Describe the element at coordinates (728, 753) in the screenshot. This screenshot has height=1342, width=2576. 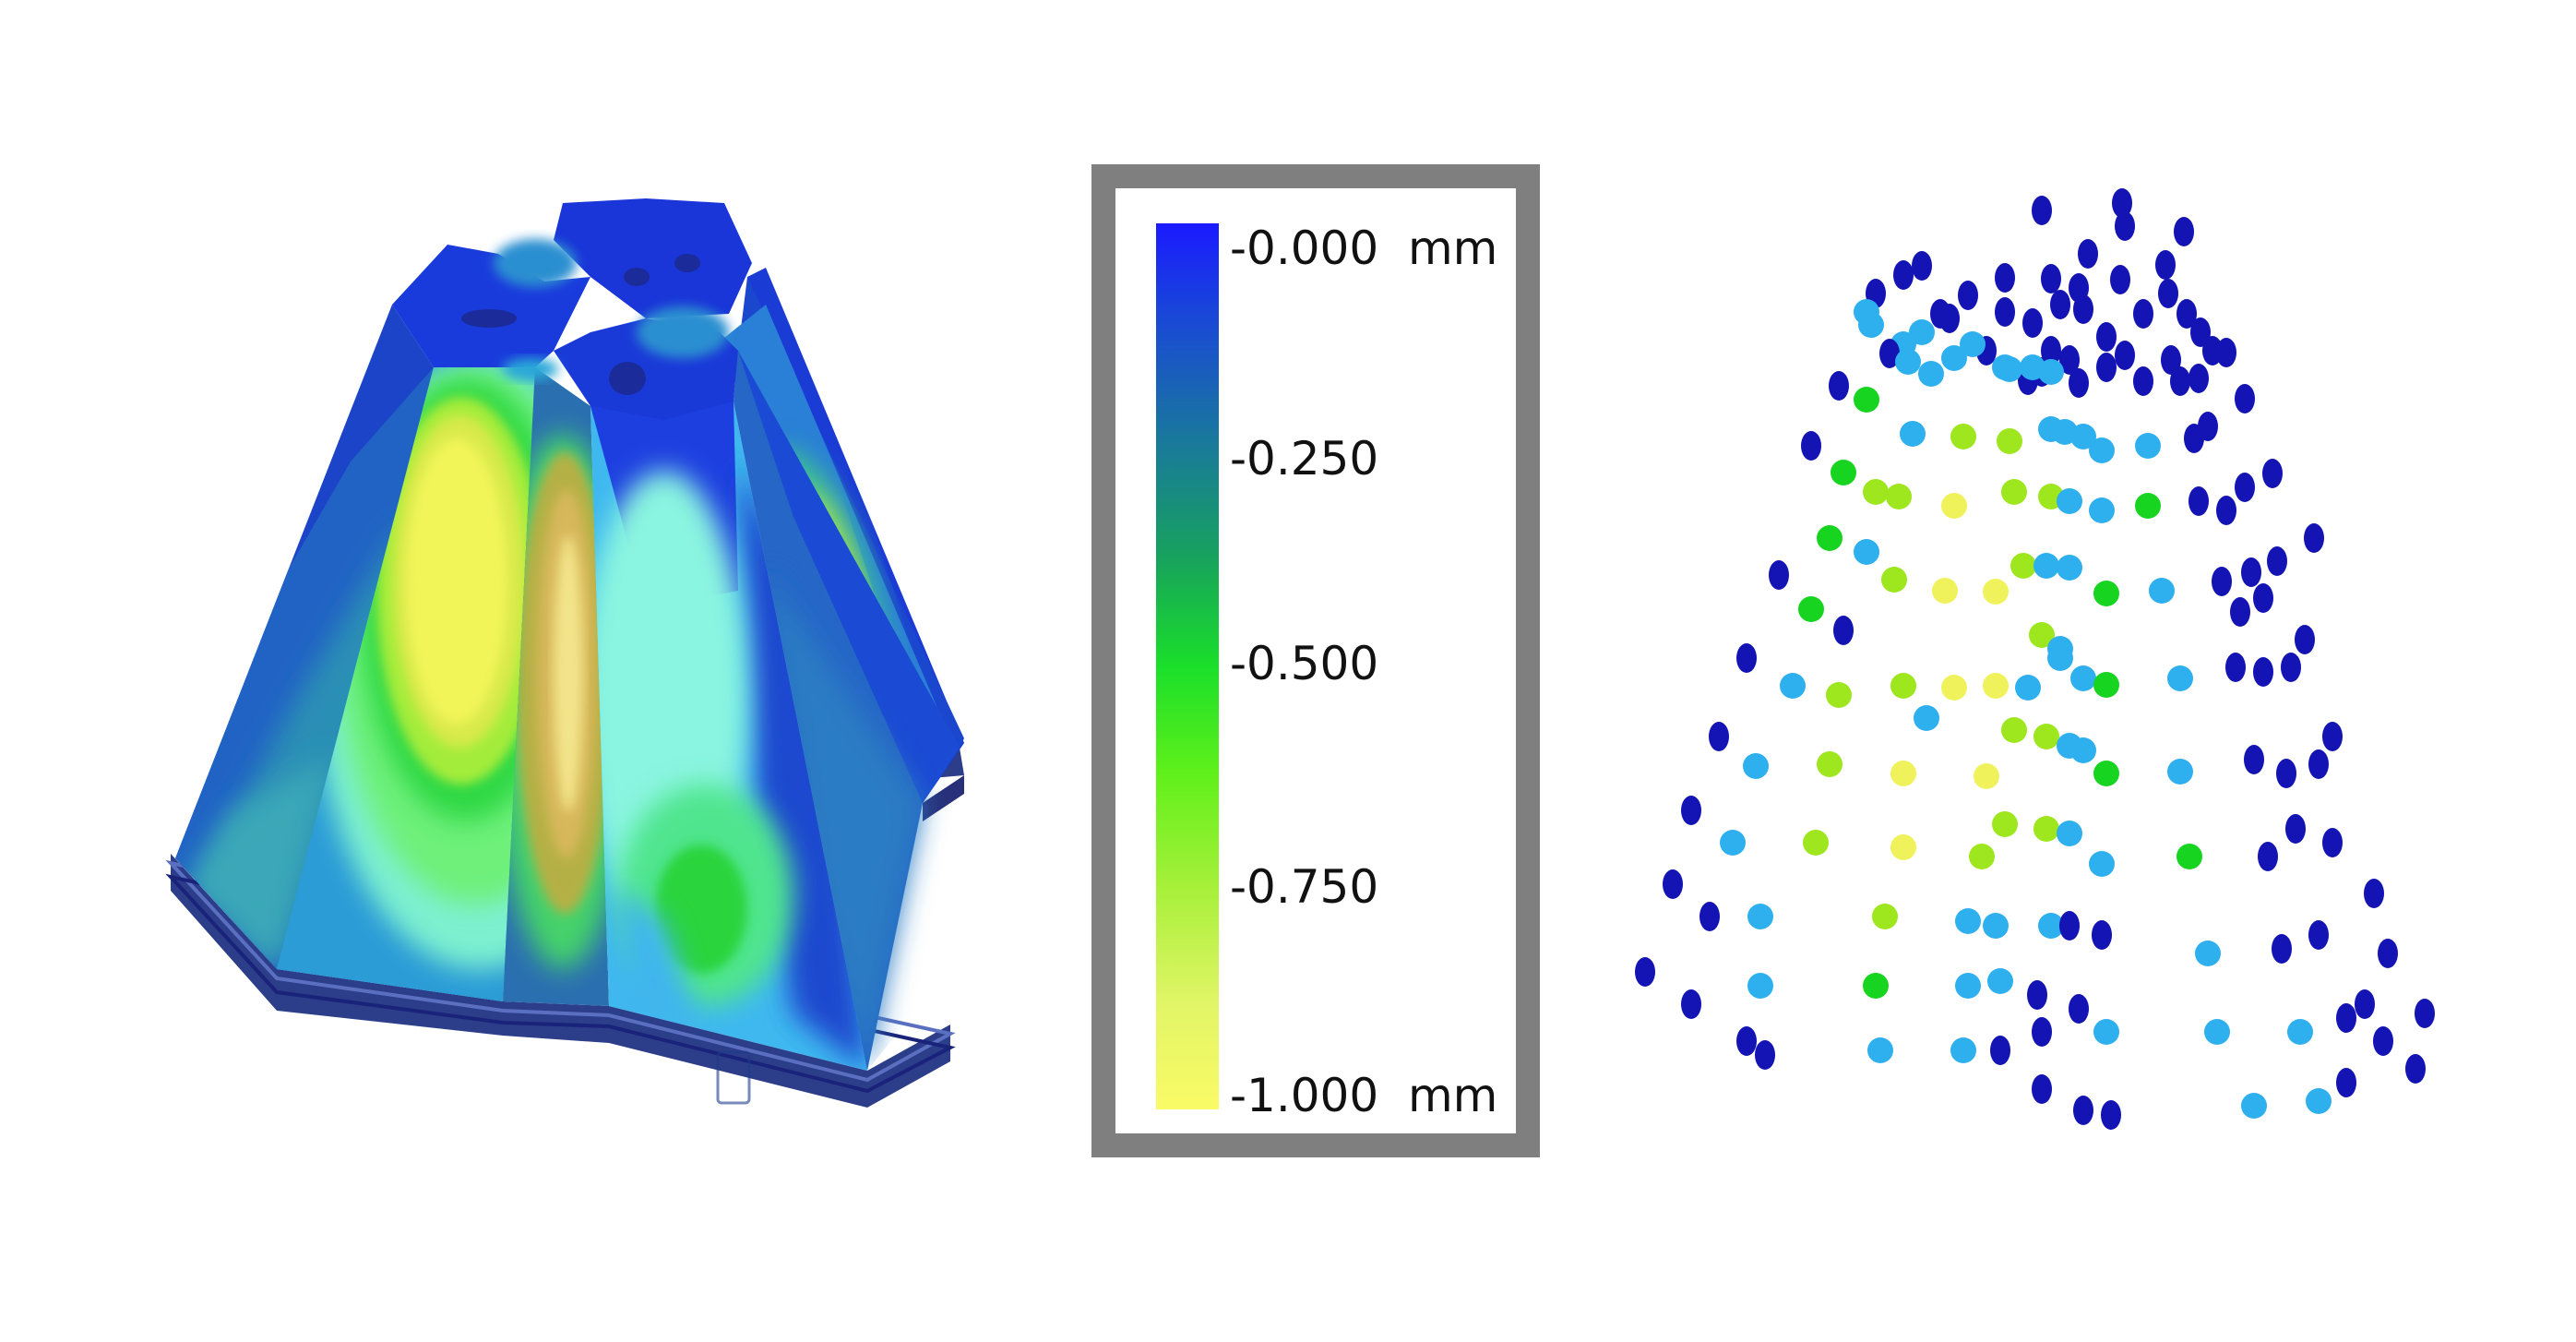
I see `front-right-face` at that location.